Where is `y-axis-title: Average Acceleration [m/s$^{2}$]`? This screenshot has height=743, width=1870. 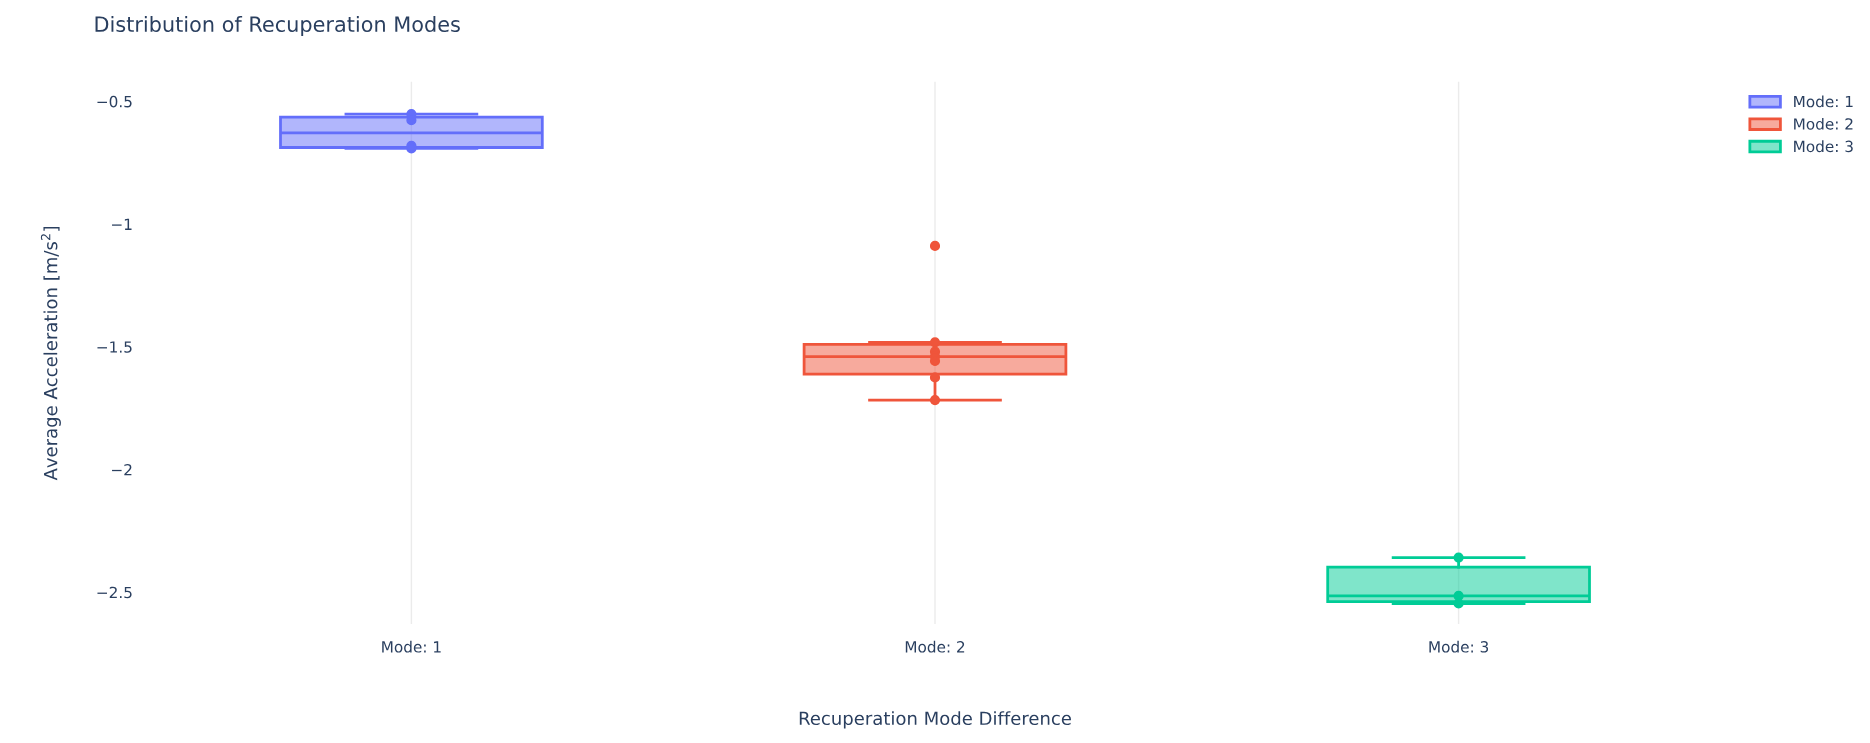
y-axis-title: Average Acceleration [m/s$^{2}$] is located at coordinates (50, 353).